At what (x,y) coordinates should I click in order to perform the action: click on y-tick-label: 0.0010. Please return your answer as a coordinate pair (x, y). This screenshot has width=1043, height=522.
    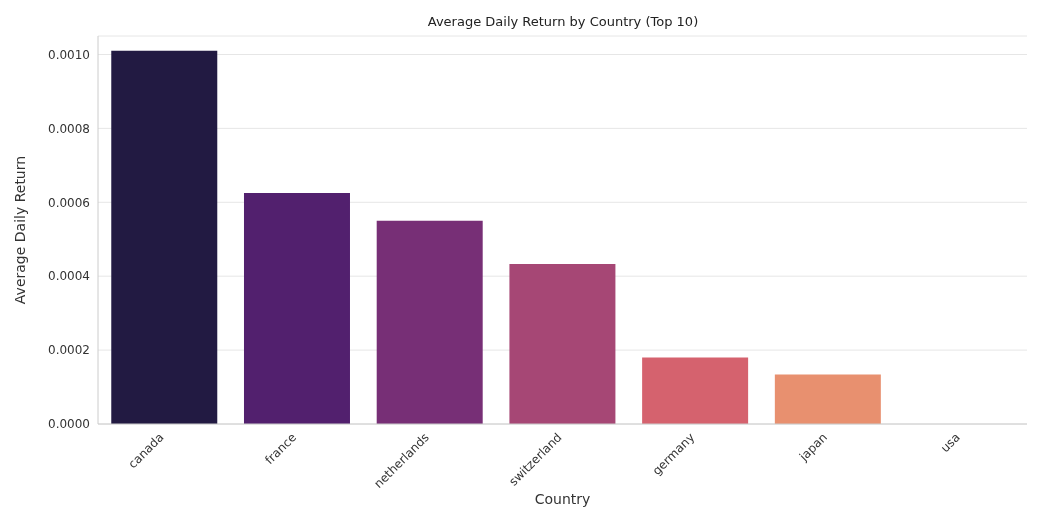
    Looking at the image, I should click on (69, 54).